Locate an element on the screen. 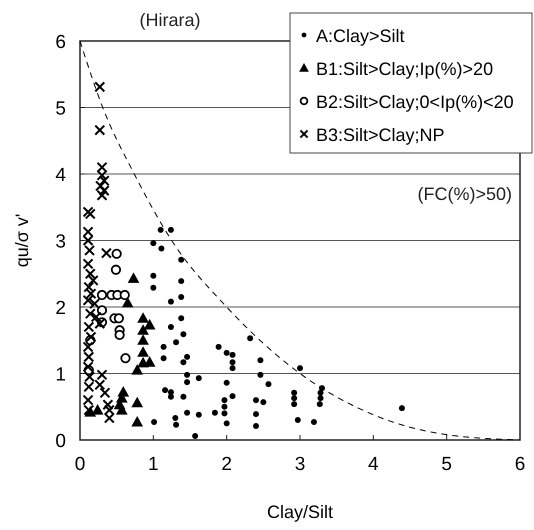 This screenshot has width=534, height=530. legend-label: B2:Silt>Clay;0<Ip(%)<20 is located at coordinates (415, 102).